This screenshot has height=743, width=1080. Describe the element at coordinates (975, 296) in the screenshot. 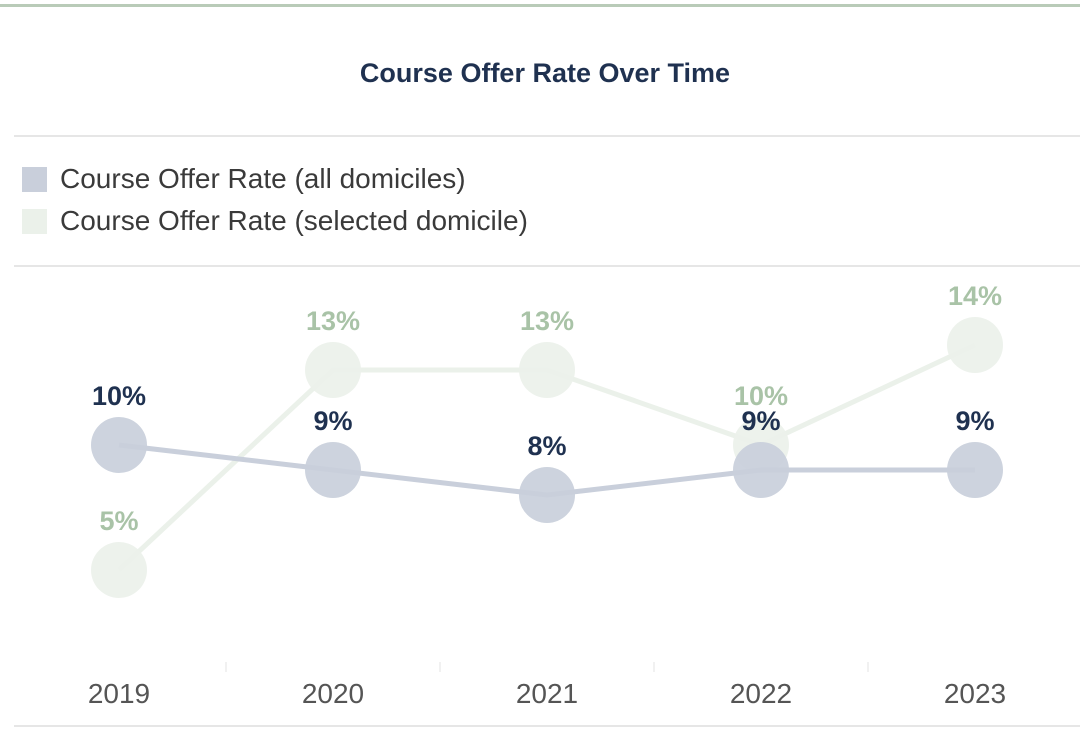

I see `data-label-selected-domicile: 14%` at that location.